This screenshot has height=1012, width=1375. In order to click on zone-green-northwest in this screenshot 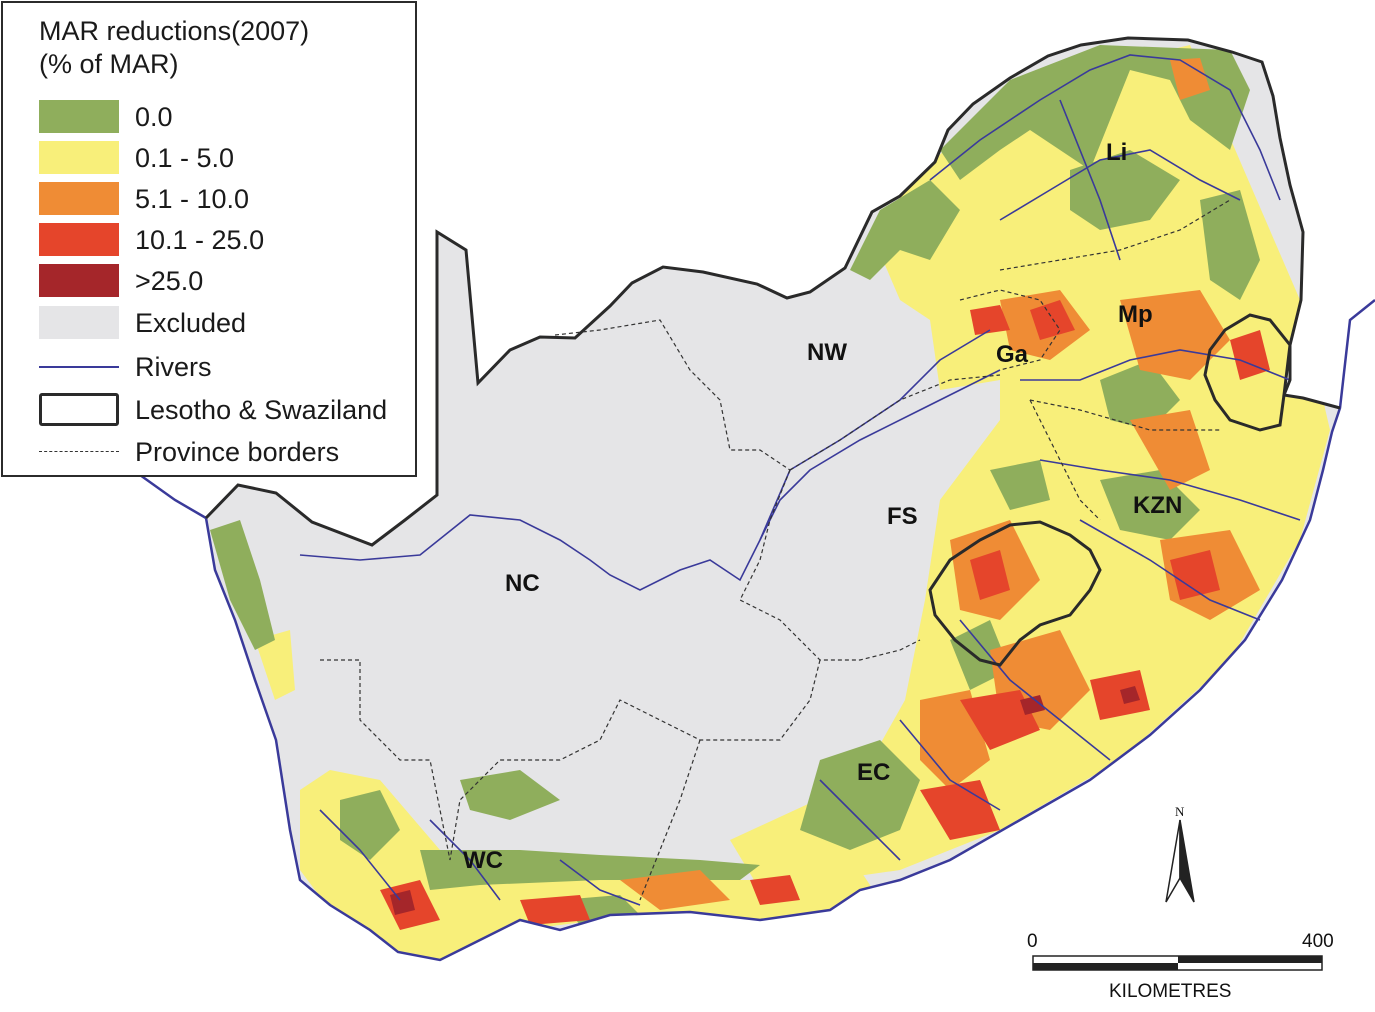, I will do `click(905, 230)`.